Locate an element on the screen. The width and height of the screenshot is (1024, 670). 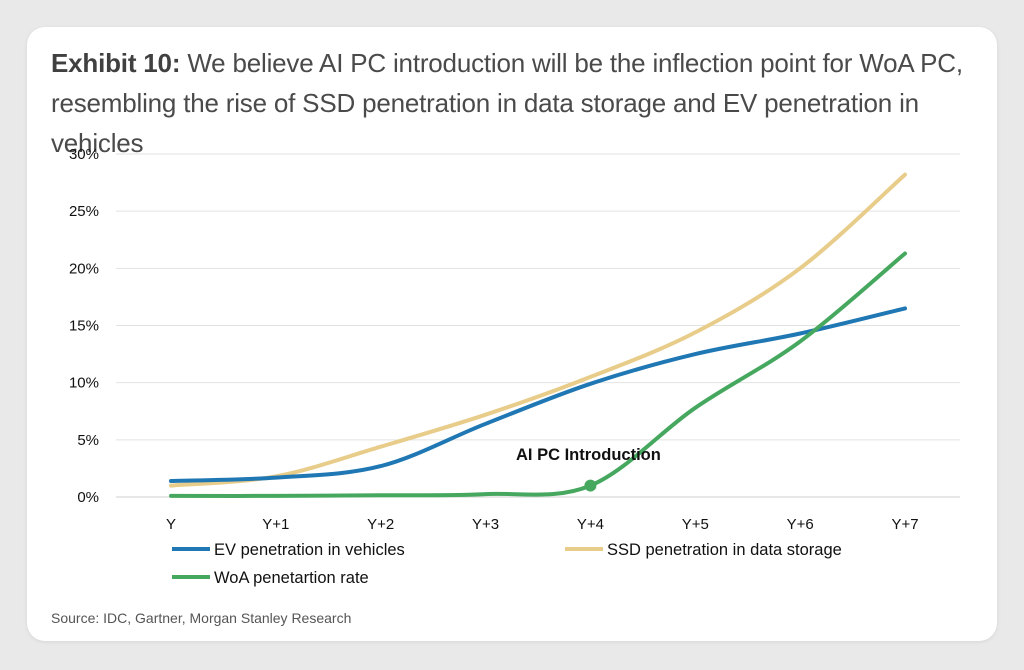
y-tick-label: 20% is located at coordinates (84, 268).